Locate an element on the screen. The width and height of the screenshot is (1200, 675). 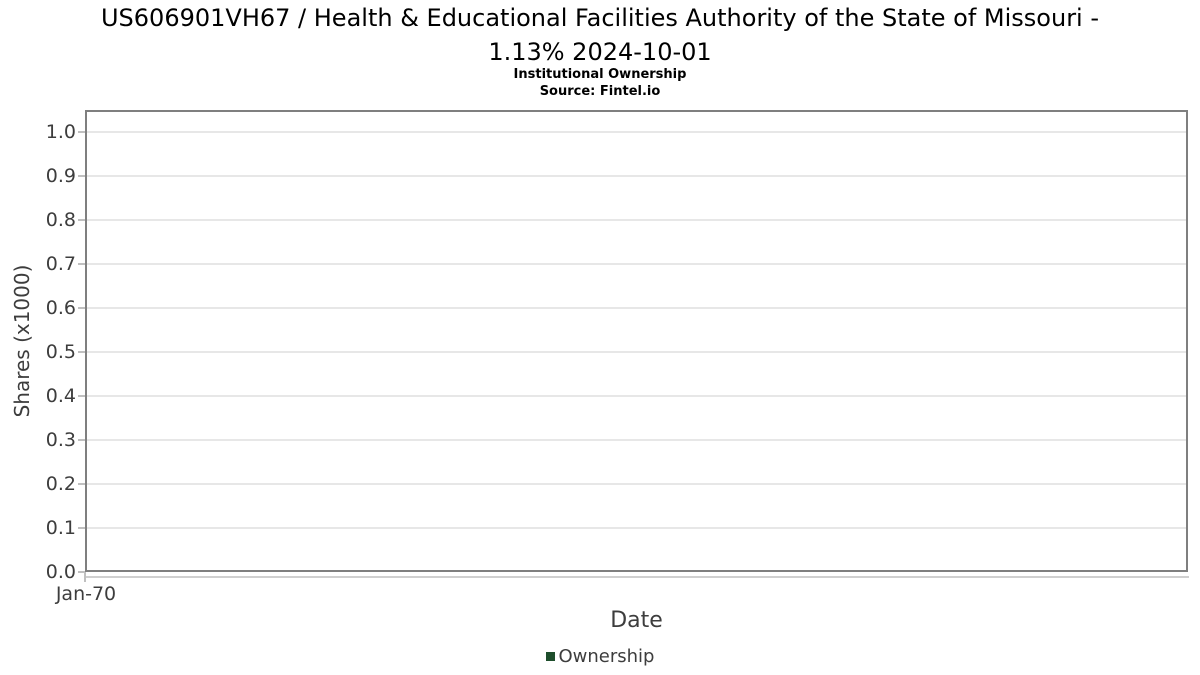
y-axis-tick-mark-1.0 is located at coordinates (81, 132).